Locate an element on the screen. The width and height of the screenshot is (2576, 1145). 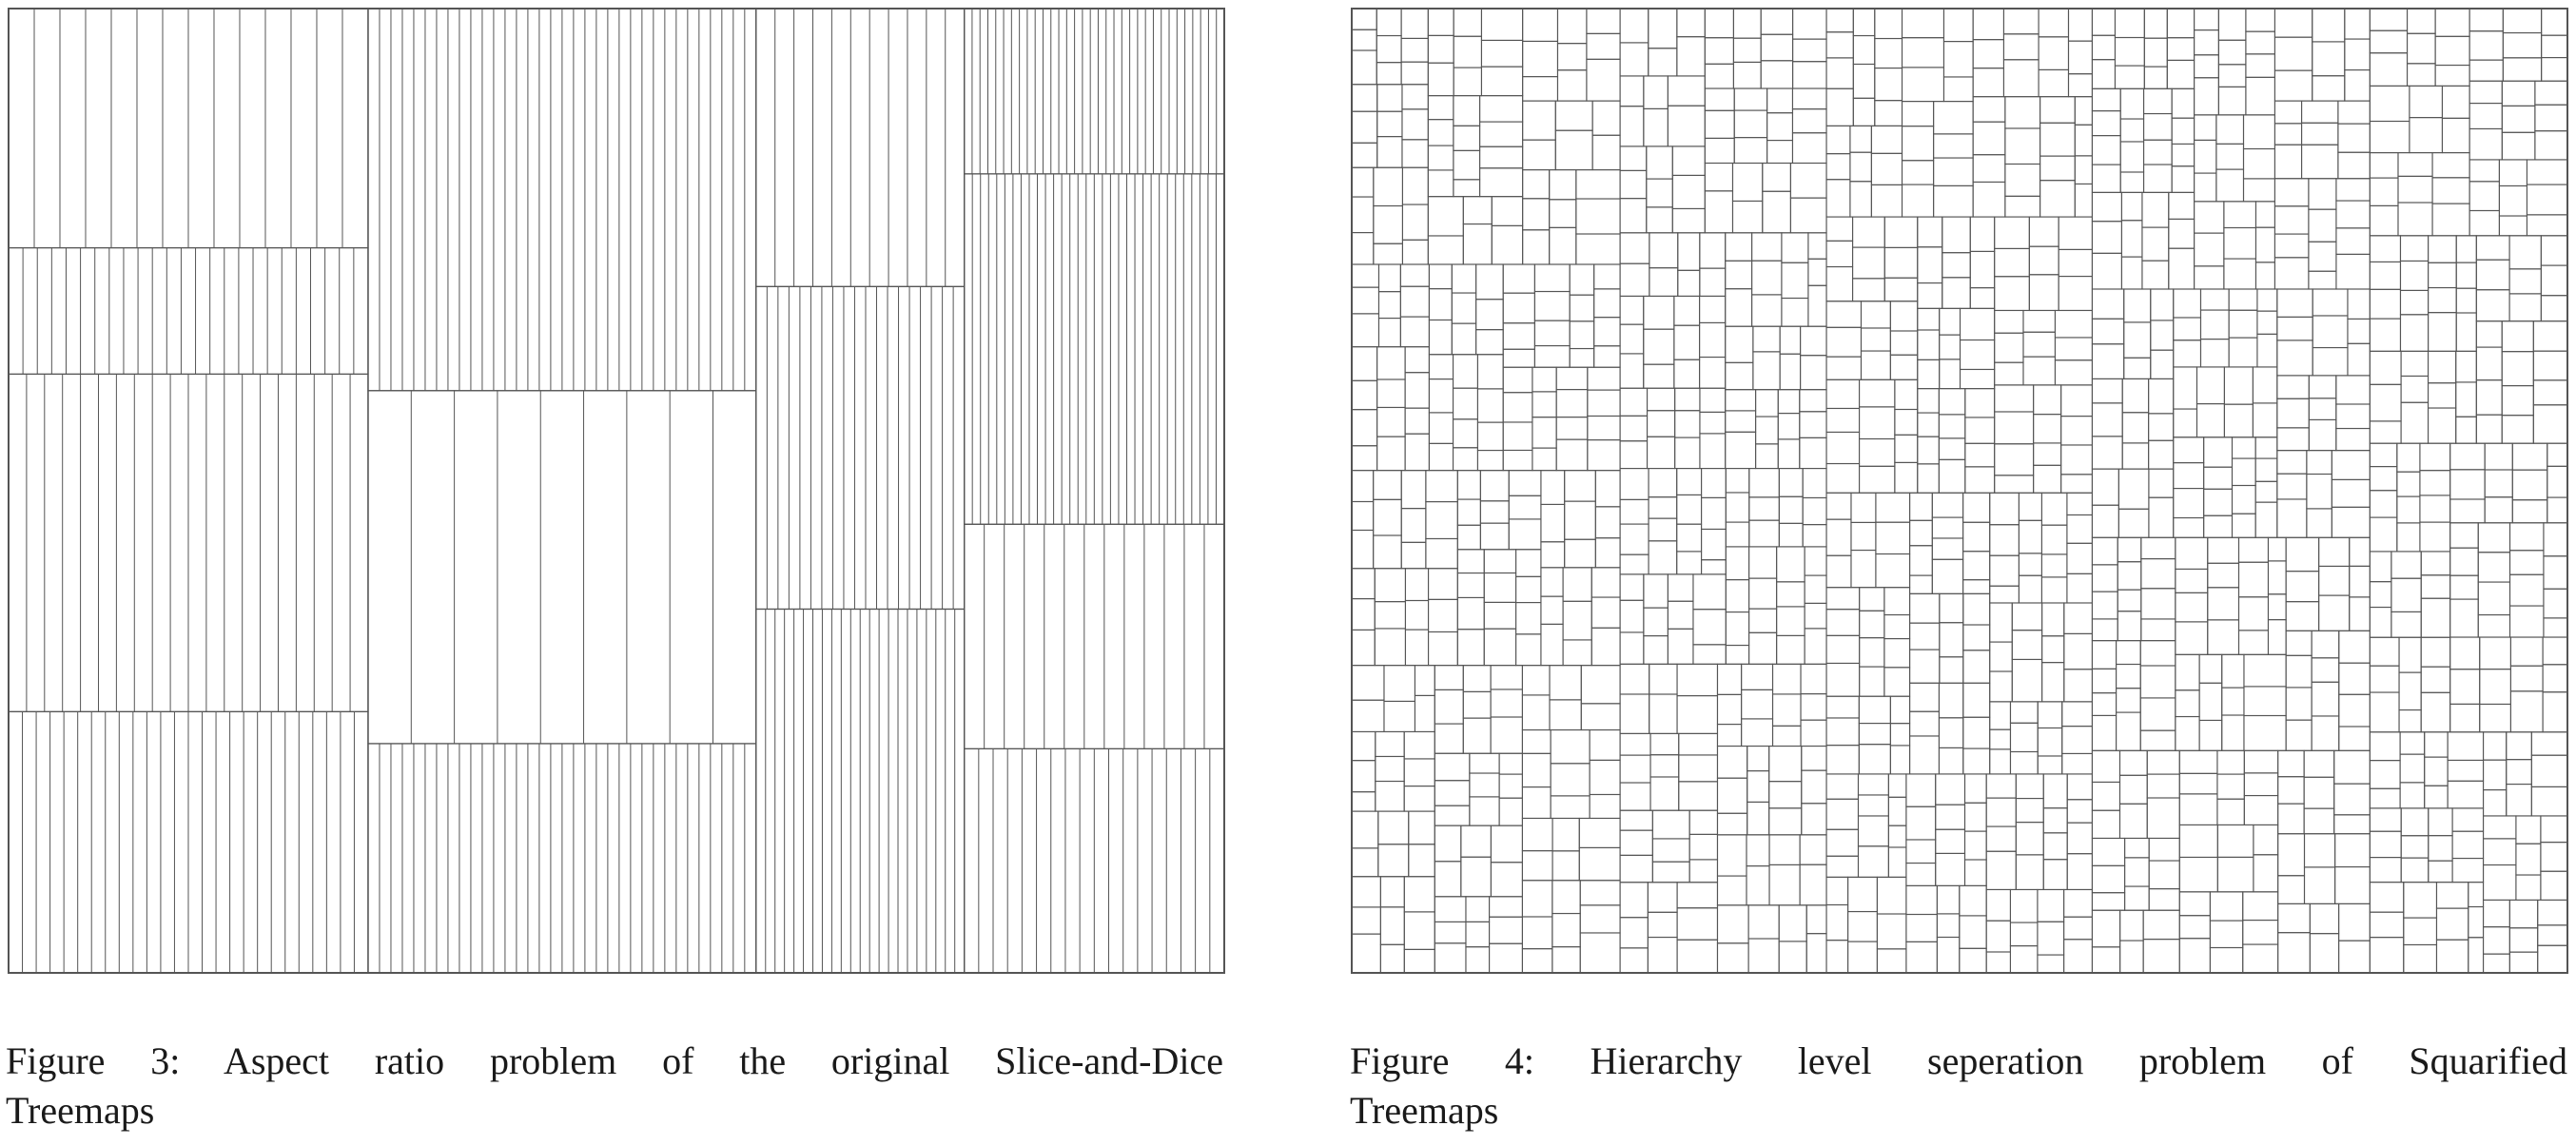
figure-4-caption-line-2: Treemaps is located at coordinates (1425, 1111).